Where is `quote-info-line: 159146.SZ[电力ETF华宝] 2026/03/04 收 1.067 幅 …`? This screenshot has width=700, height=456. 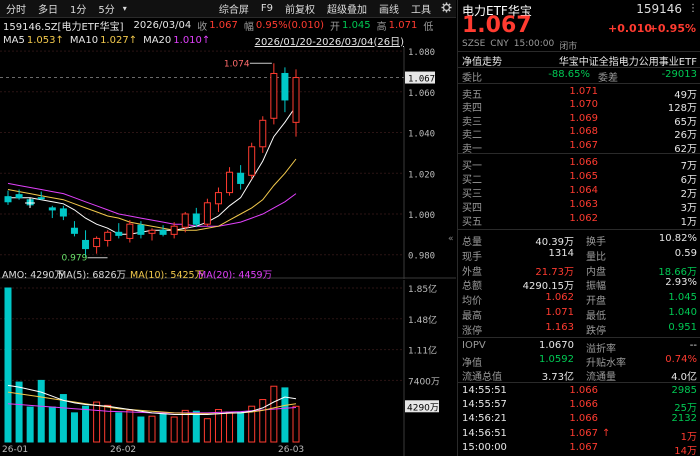 quote-info-line: 159146.SZ[电力ETF华宝] 2026/03/04 收 1.067 幅 … is located at coordinates (228, 25).